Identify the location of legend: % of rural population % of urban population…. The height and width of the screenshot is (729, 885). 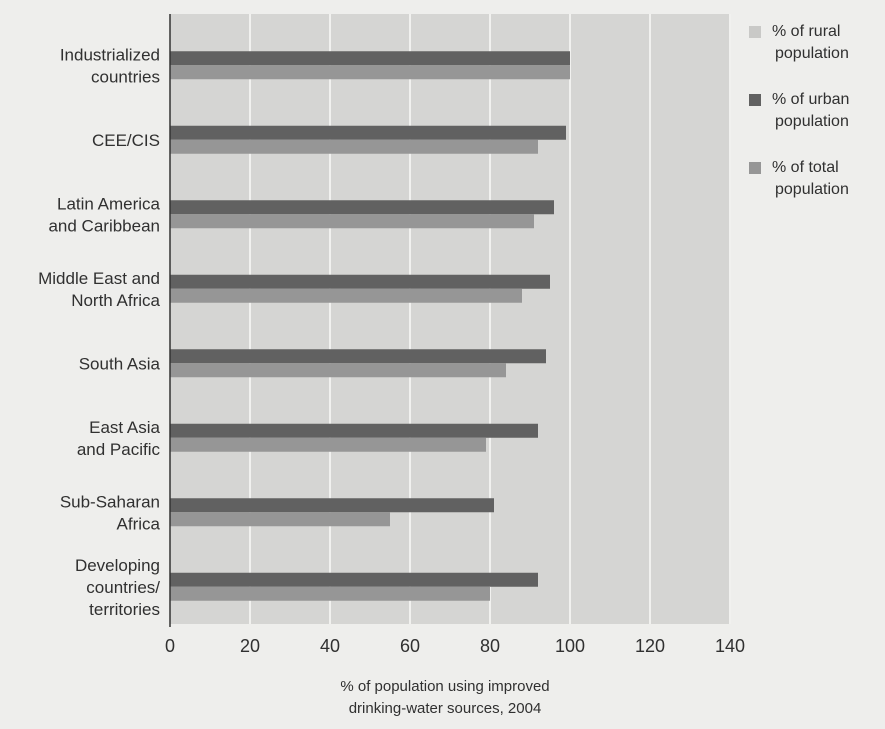
(799, 110).